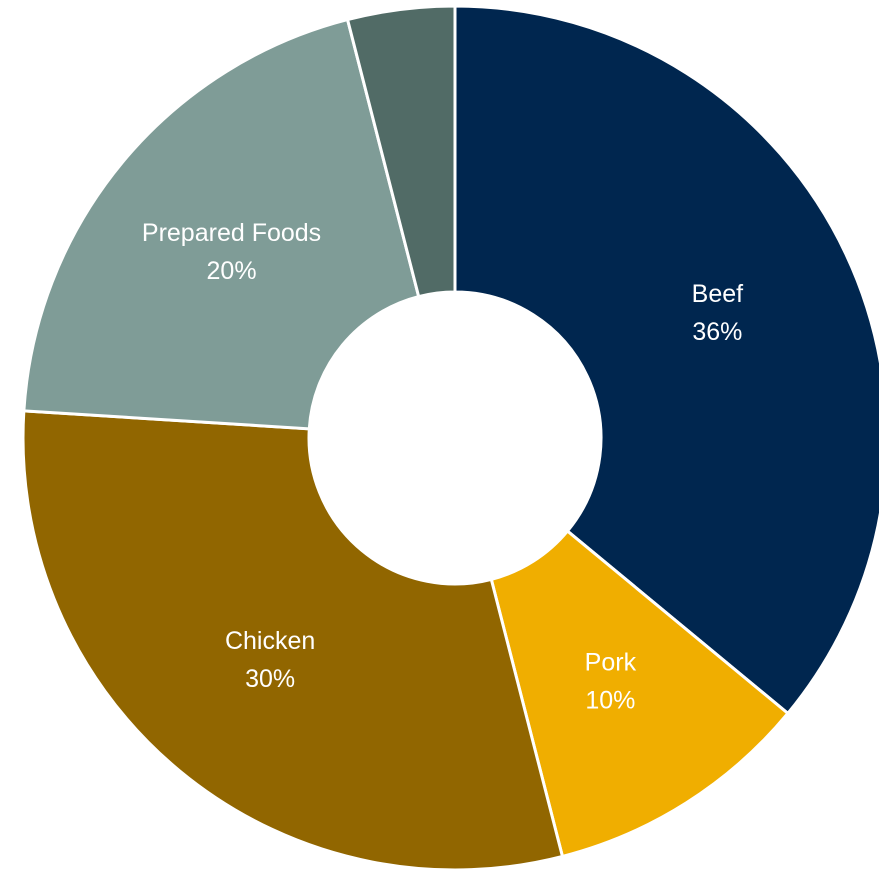  What do you see at coordinates (717, 294) in the screenshot?
I see `slice-label: Beef` at bounding box center [717, 294].